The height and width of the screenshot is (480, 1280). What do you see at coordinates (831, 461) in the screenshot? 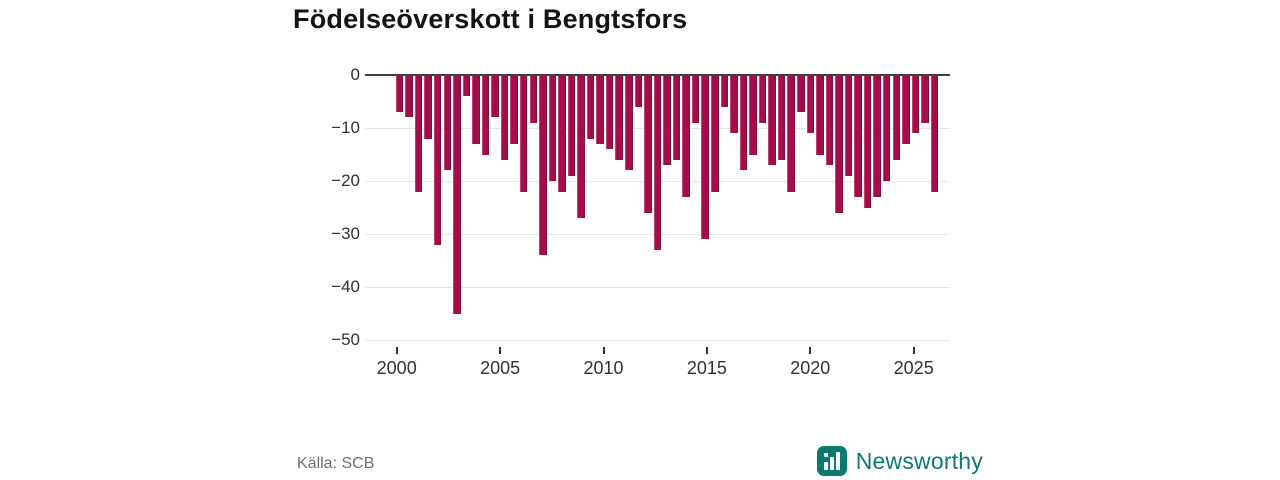
I see `newsworthy-bar-chart-icon` at bounding box center [831, 461].